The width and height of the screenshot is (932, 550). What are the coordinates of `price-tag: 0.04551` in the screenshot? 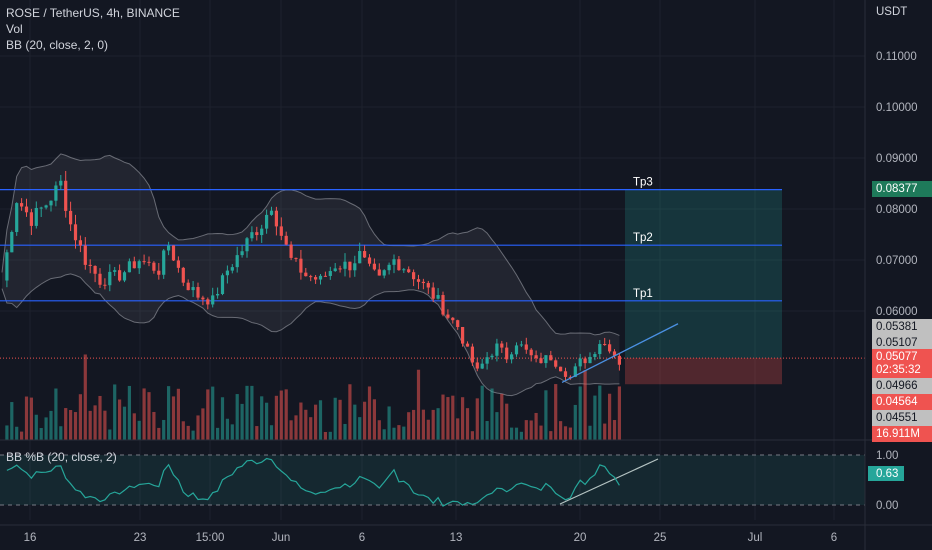 It's located at (902, 418).